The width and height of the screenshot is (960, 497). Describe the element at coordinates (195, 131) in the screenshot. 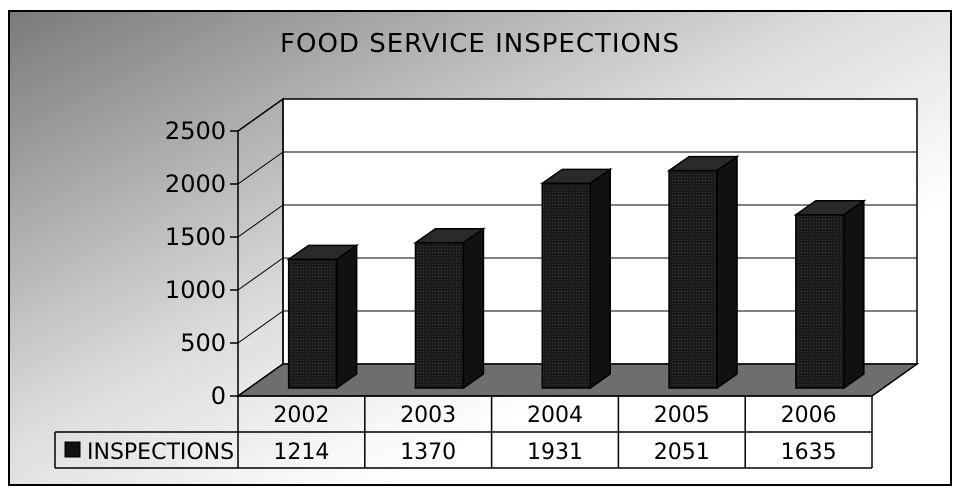

I see `y-tick-label: 2500` at that location.